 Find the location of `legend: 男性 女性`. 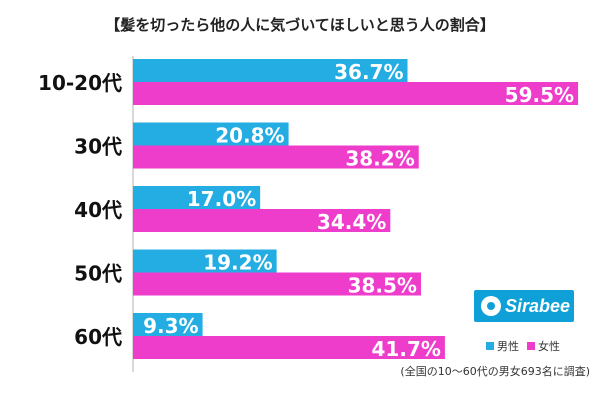

legend: 男性 女性 is located at coordinates (523, 346).